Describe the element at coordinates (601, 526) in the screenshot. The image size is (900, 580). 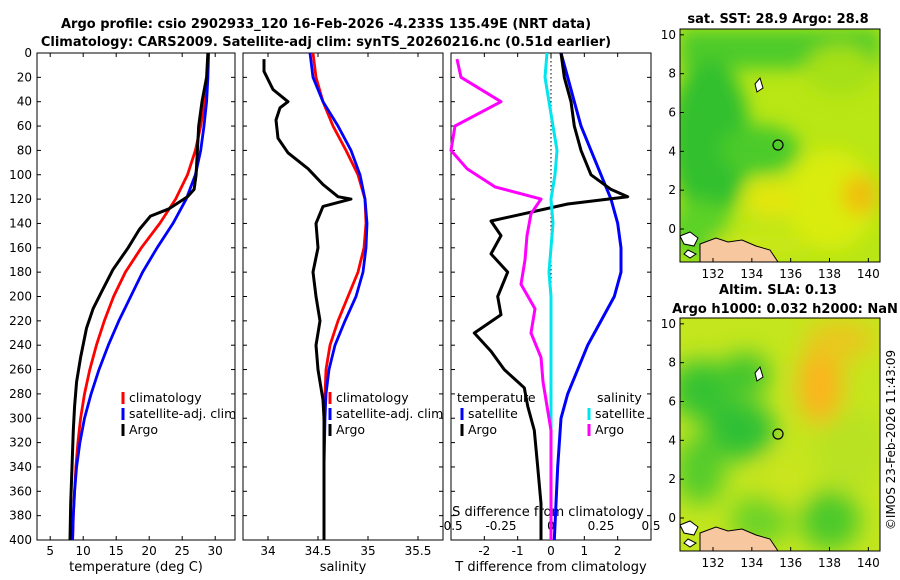
I see `salinity-diff-tick-label: 0.25` at that location.